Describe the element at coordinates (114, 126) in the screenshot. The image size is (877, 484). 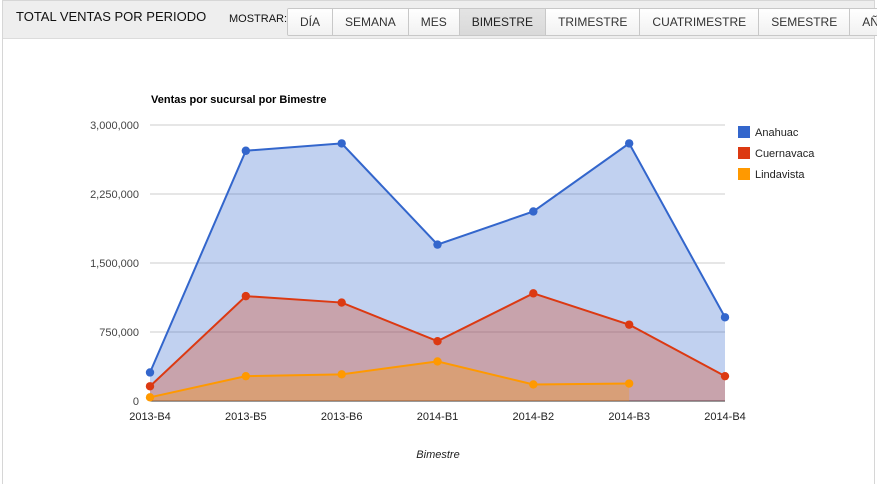
I see `y-tick-label: 3,000,000` at that location.